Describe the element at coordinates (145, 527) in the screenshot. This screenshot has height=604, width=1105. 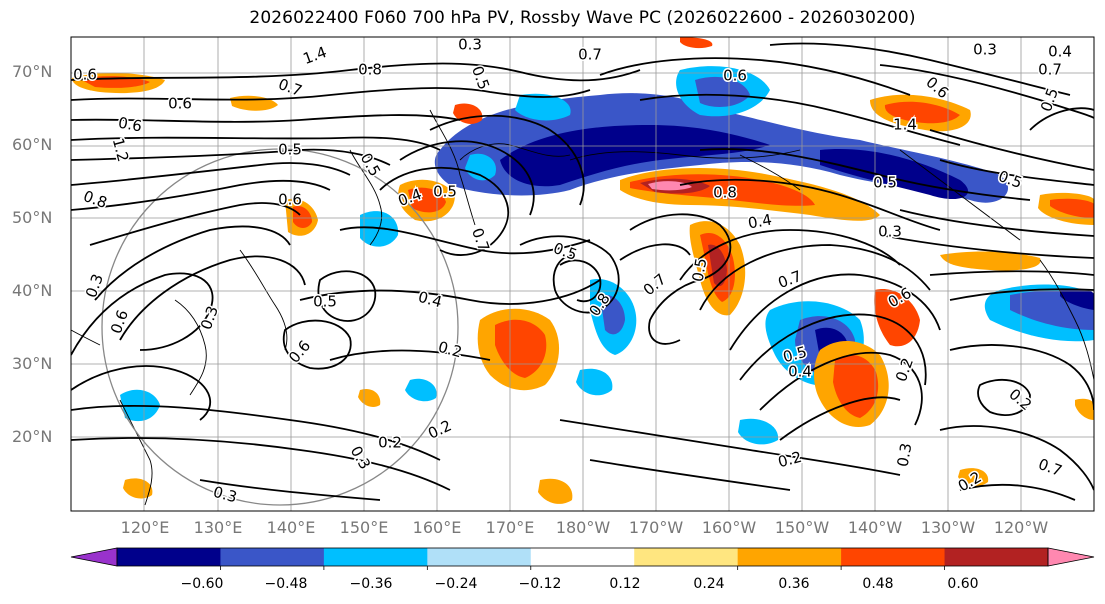
I see `lon-label-120e: 120°E` at that location.